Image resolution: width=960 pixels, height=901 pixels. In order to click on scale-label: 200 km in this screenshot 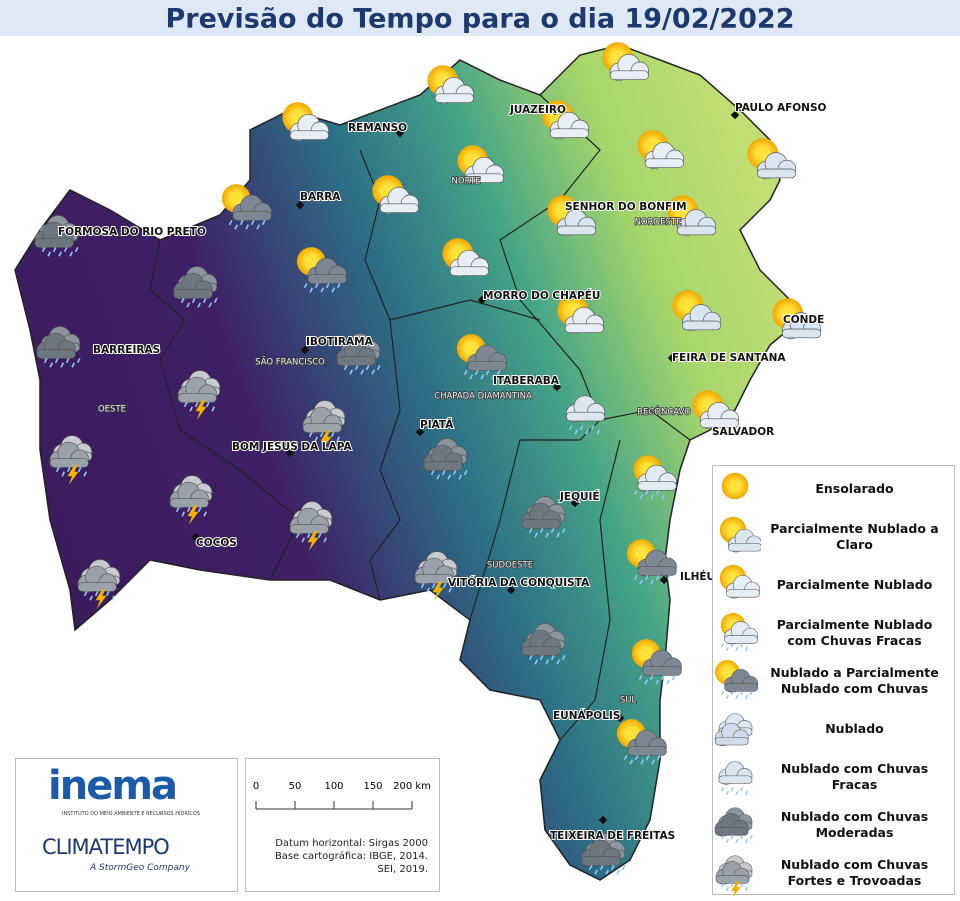, I will do `click(412, 786)`.